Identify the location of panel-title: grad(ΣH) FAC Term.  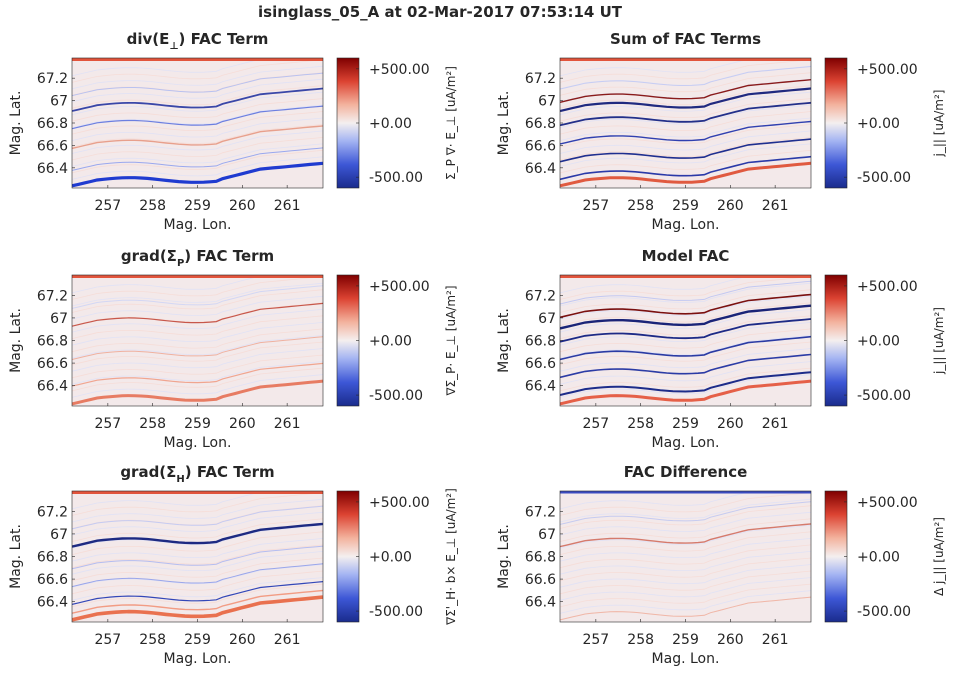
(197, 474).